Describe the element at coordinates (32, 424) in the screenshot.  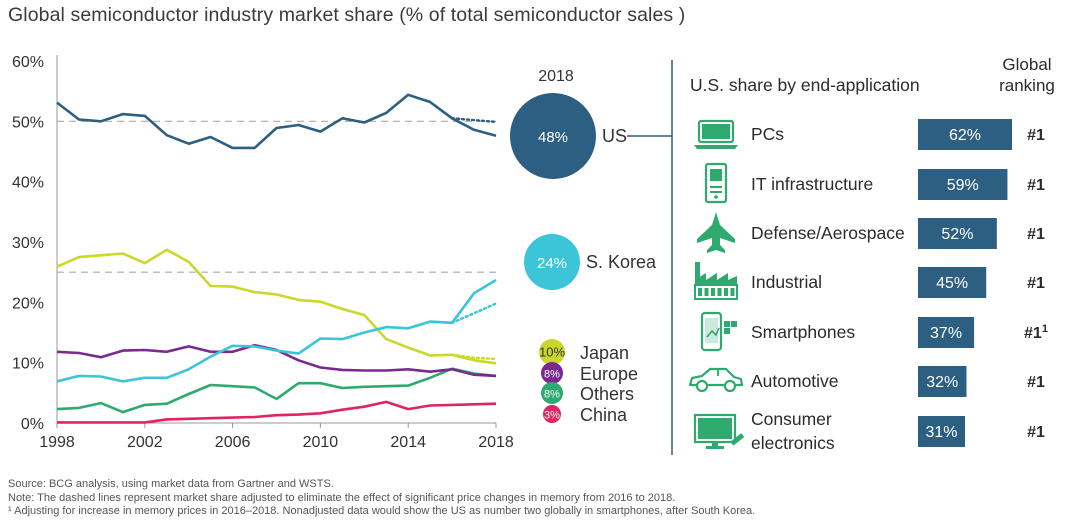
I see `y-tick-label: 0%` at that location.